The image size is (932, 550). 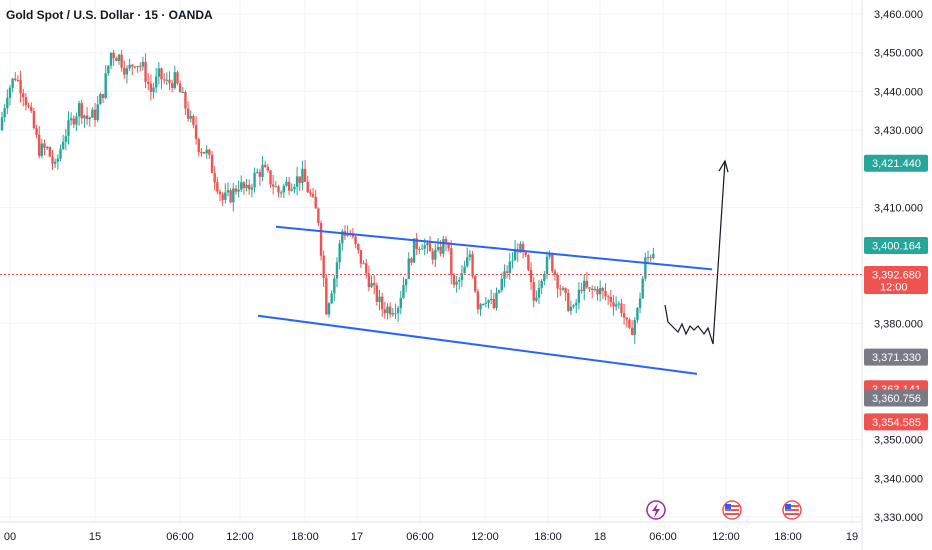 What do you see at coordinates (600, 537) in the screenshot?
I see `x-tick-label: 18` at bounding box center [600, 537].